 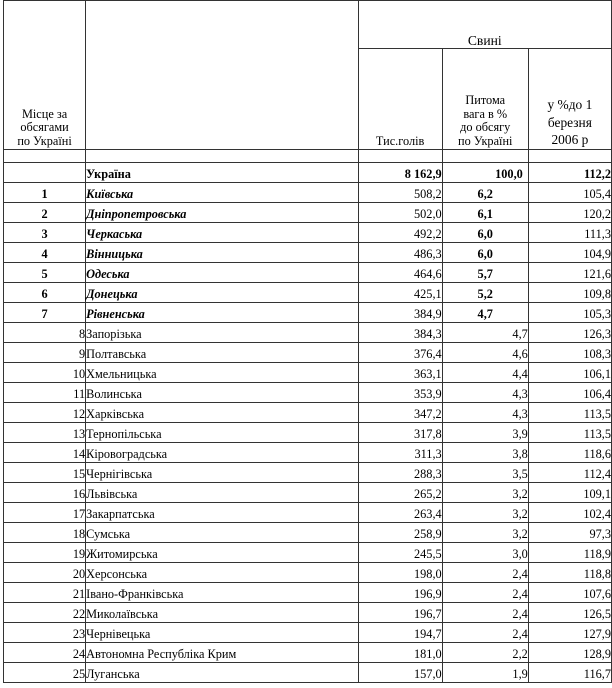 I want to click on table-row: 21 Івано-Франківська 196,9 2,4 107,6, so click(x=307, y=592).